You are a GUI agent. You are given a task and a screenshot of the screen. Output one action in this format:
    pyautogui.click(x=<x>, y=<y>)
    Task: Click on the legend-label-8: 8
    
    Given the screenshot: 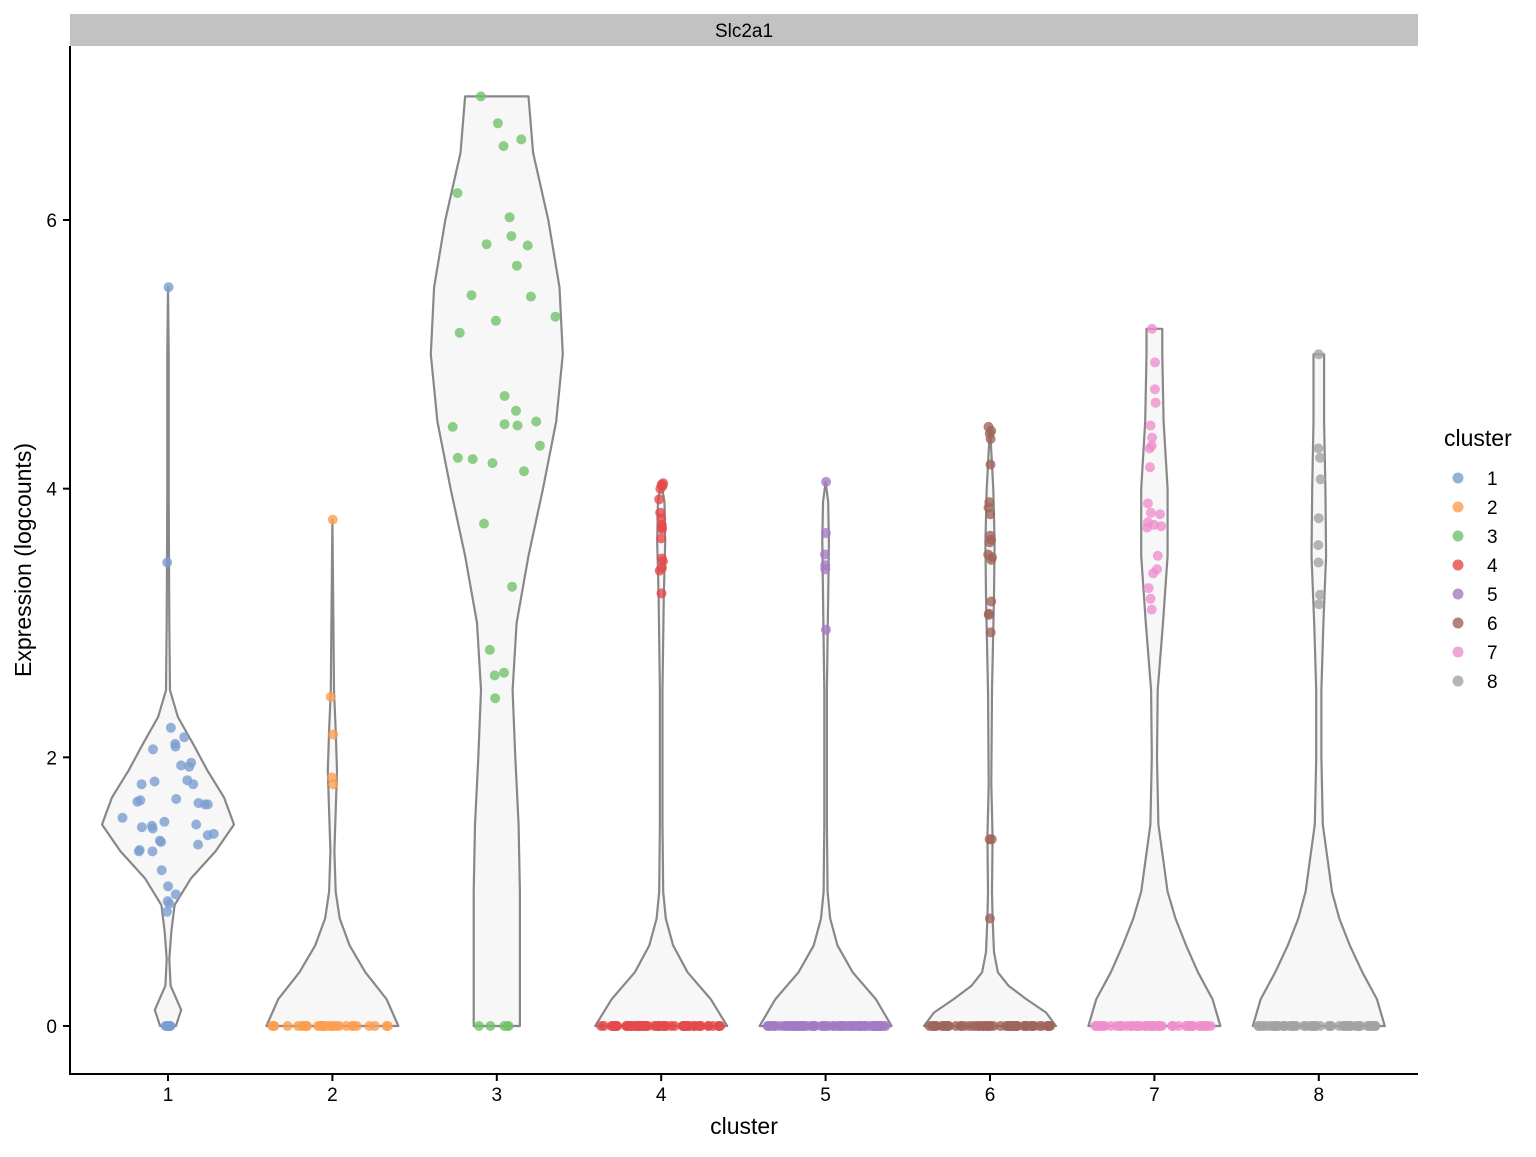 What is the action you would take?
    pyautogui.click(x=1492, y=682)
    